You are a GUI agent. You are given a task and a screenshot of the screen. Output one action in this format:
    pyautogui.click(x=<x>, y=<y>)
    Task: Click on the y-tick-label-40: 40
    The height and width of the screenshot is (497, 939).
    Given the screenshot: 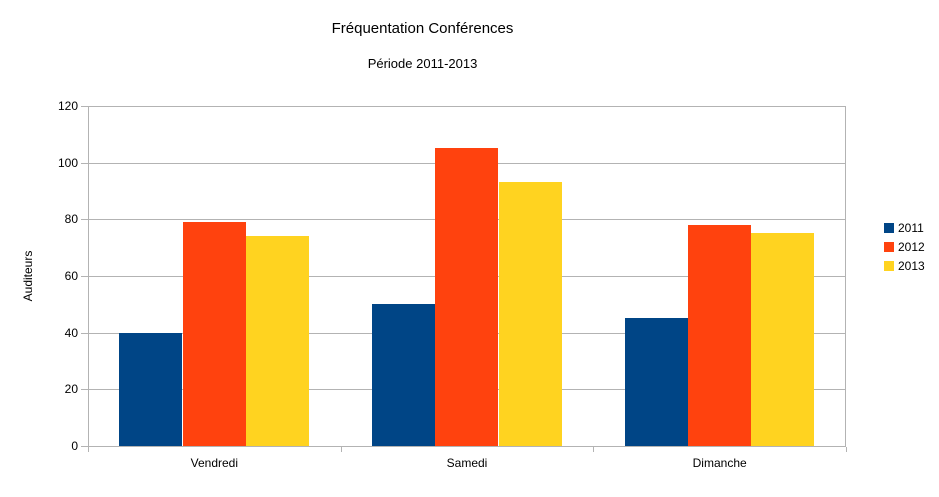 What is the action you would take?
    pyautogui.click(x=71, y=333)
    